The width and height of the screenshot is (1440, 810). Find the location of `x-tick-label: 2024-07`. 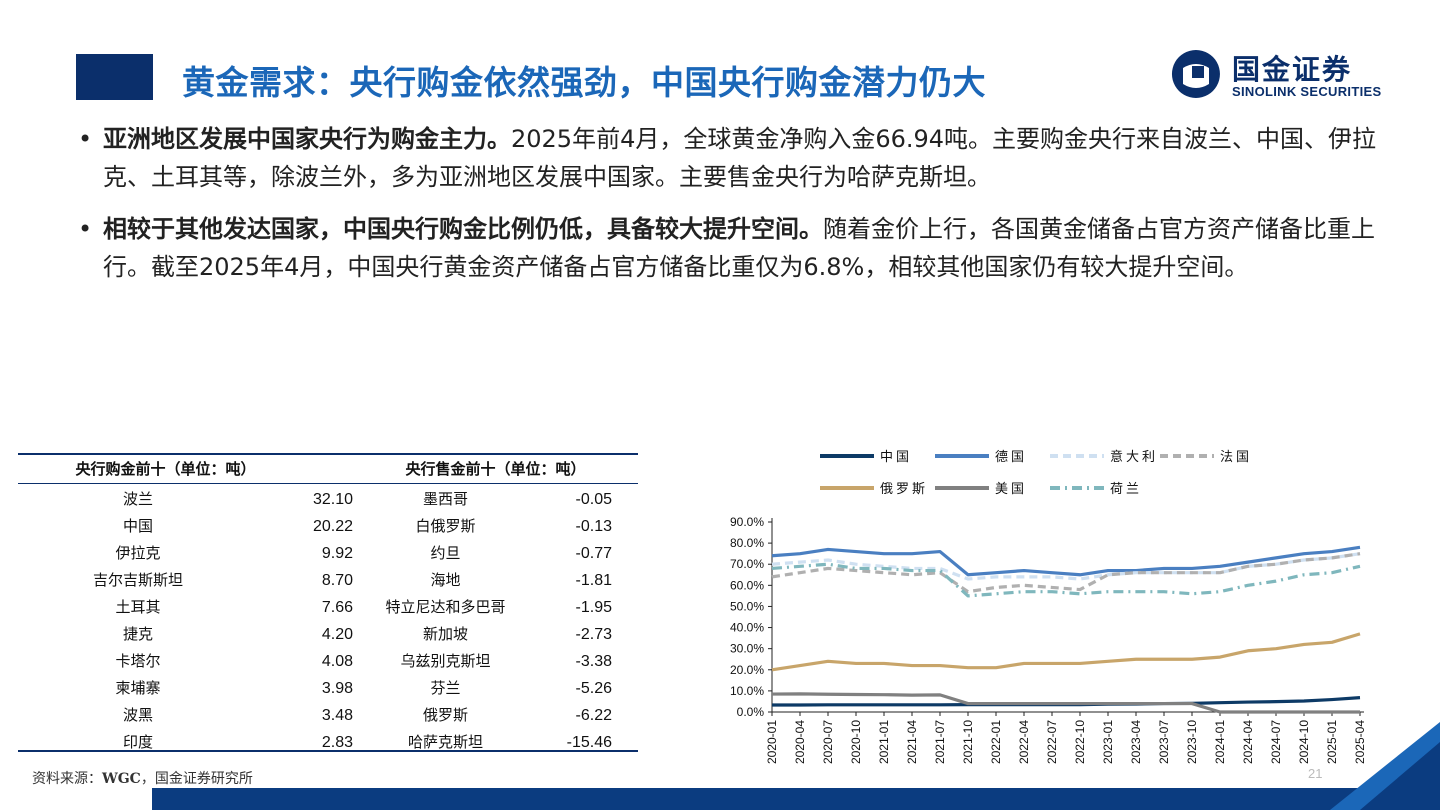

x-tick-label: 2024-07 is located at coordinates (1276, 742).